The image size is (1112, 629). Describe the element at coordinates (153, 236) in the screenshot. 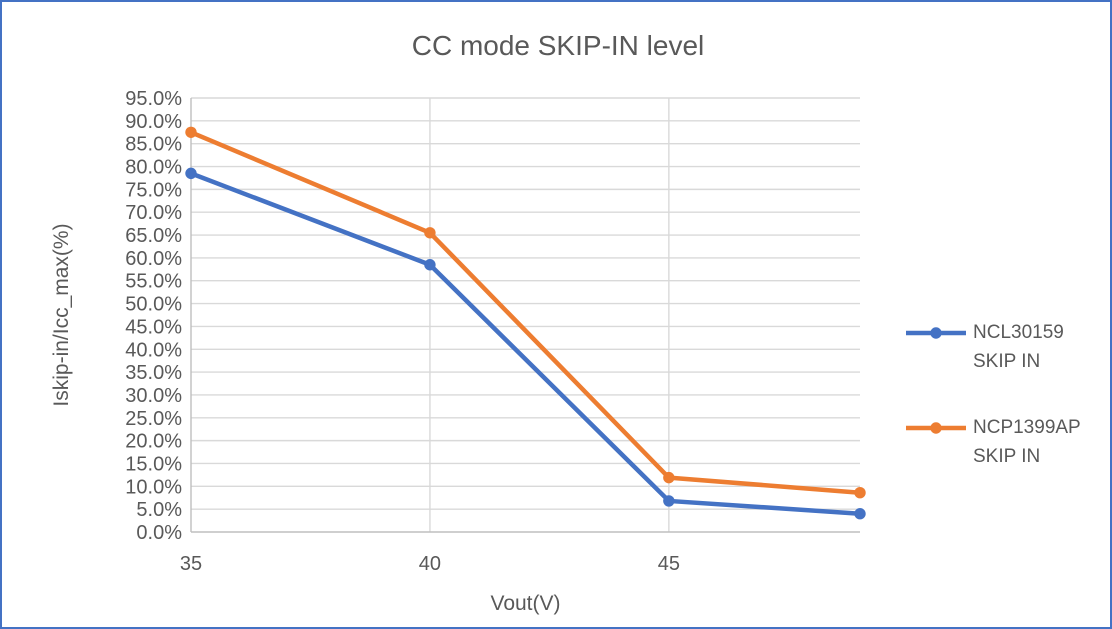

I see `y-tick-label: 65.0%` at that location.